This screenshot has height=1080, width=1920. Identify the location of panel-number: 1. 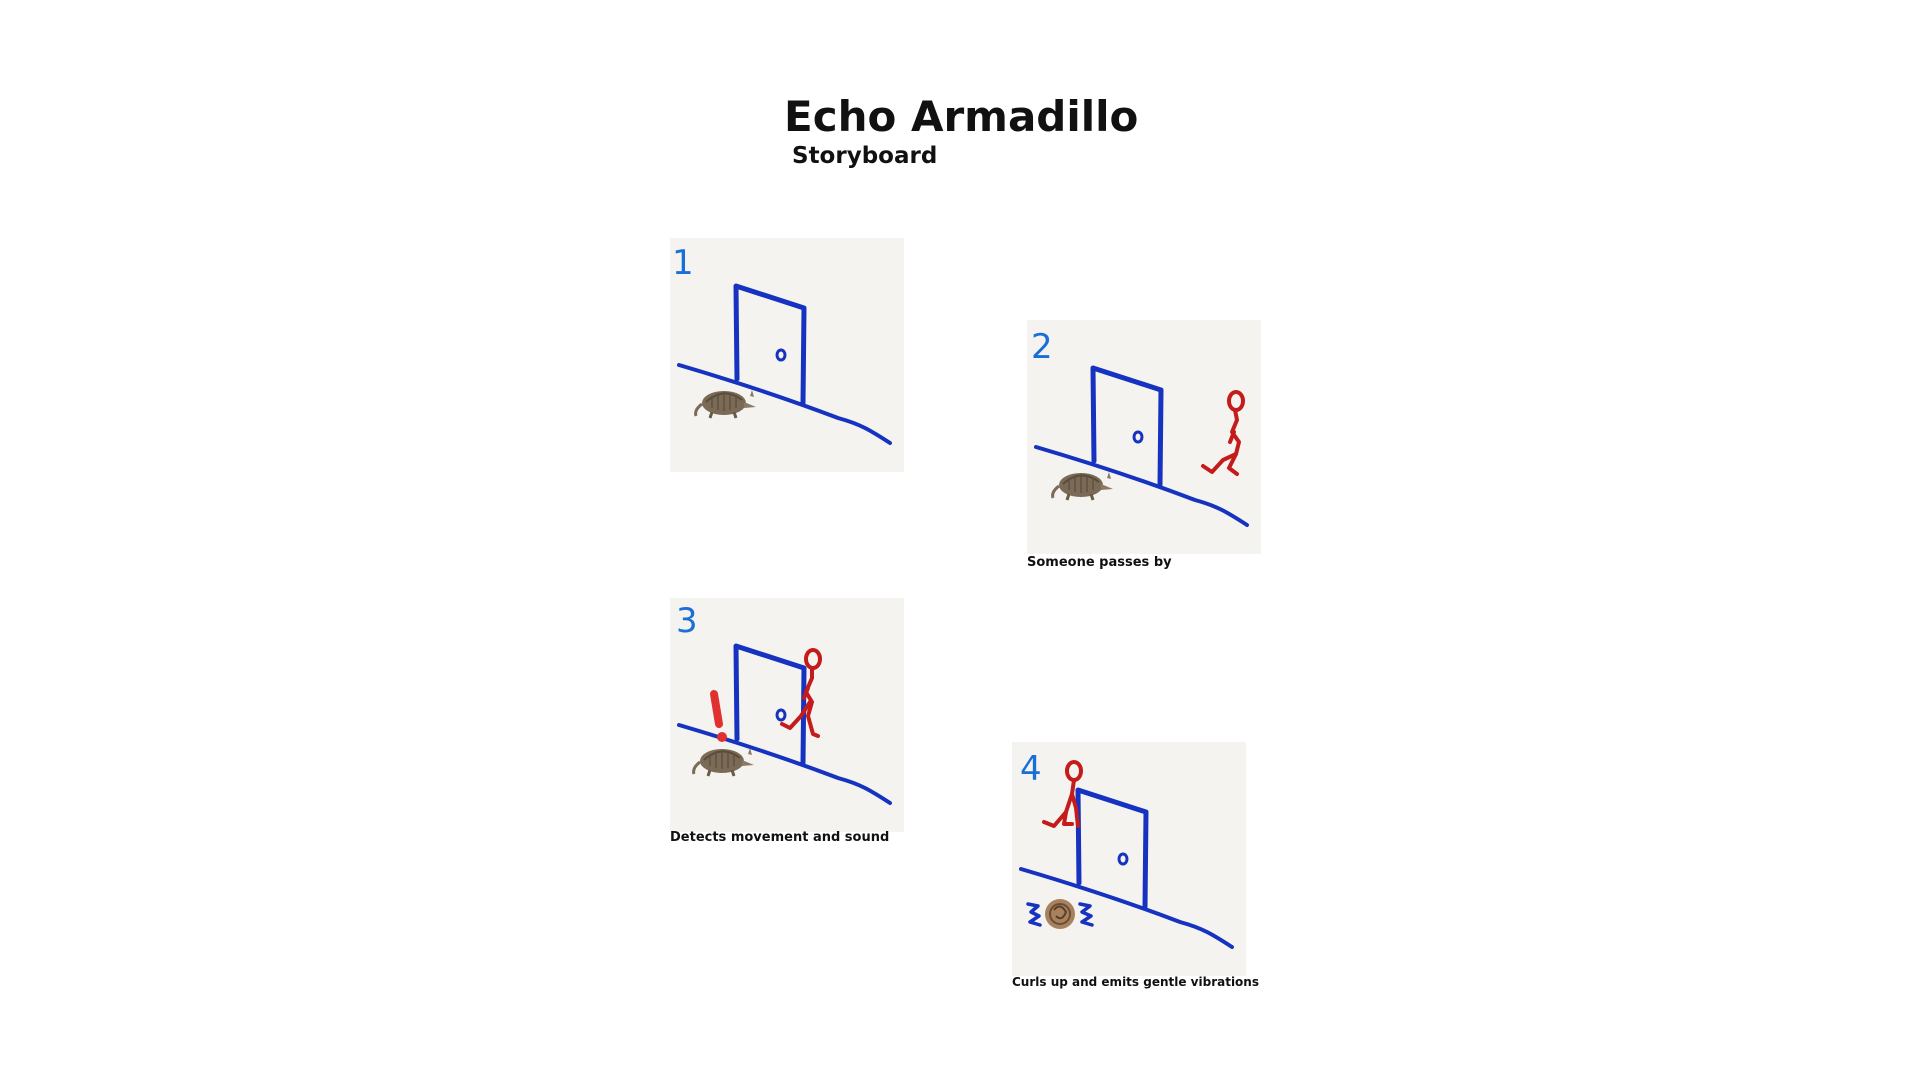
(683, 263).